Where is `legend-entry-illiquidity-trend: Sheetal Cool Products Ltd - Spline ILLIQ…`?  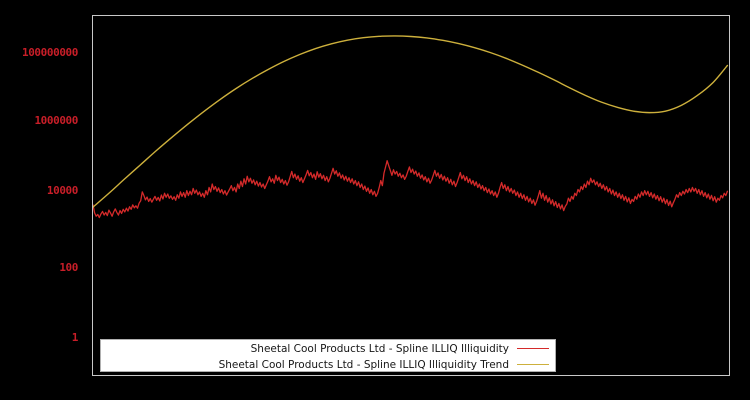 legend-entry-illiquidity-trend: Sheetal Cool Products Ltd - Spline ILLIQ… is located at coordinates (328, 364).